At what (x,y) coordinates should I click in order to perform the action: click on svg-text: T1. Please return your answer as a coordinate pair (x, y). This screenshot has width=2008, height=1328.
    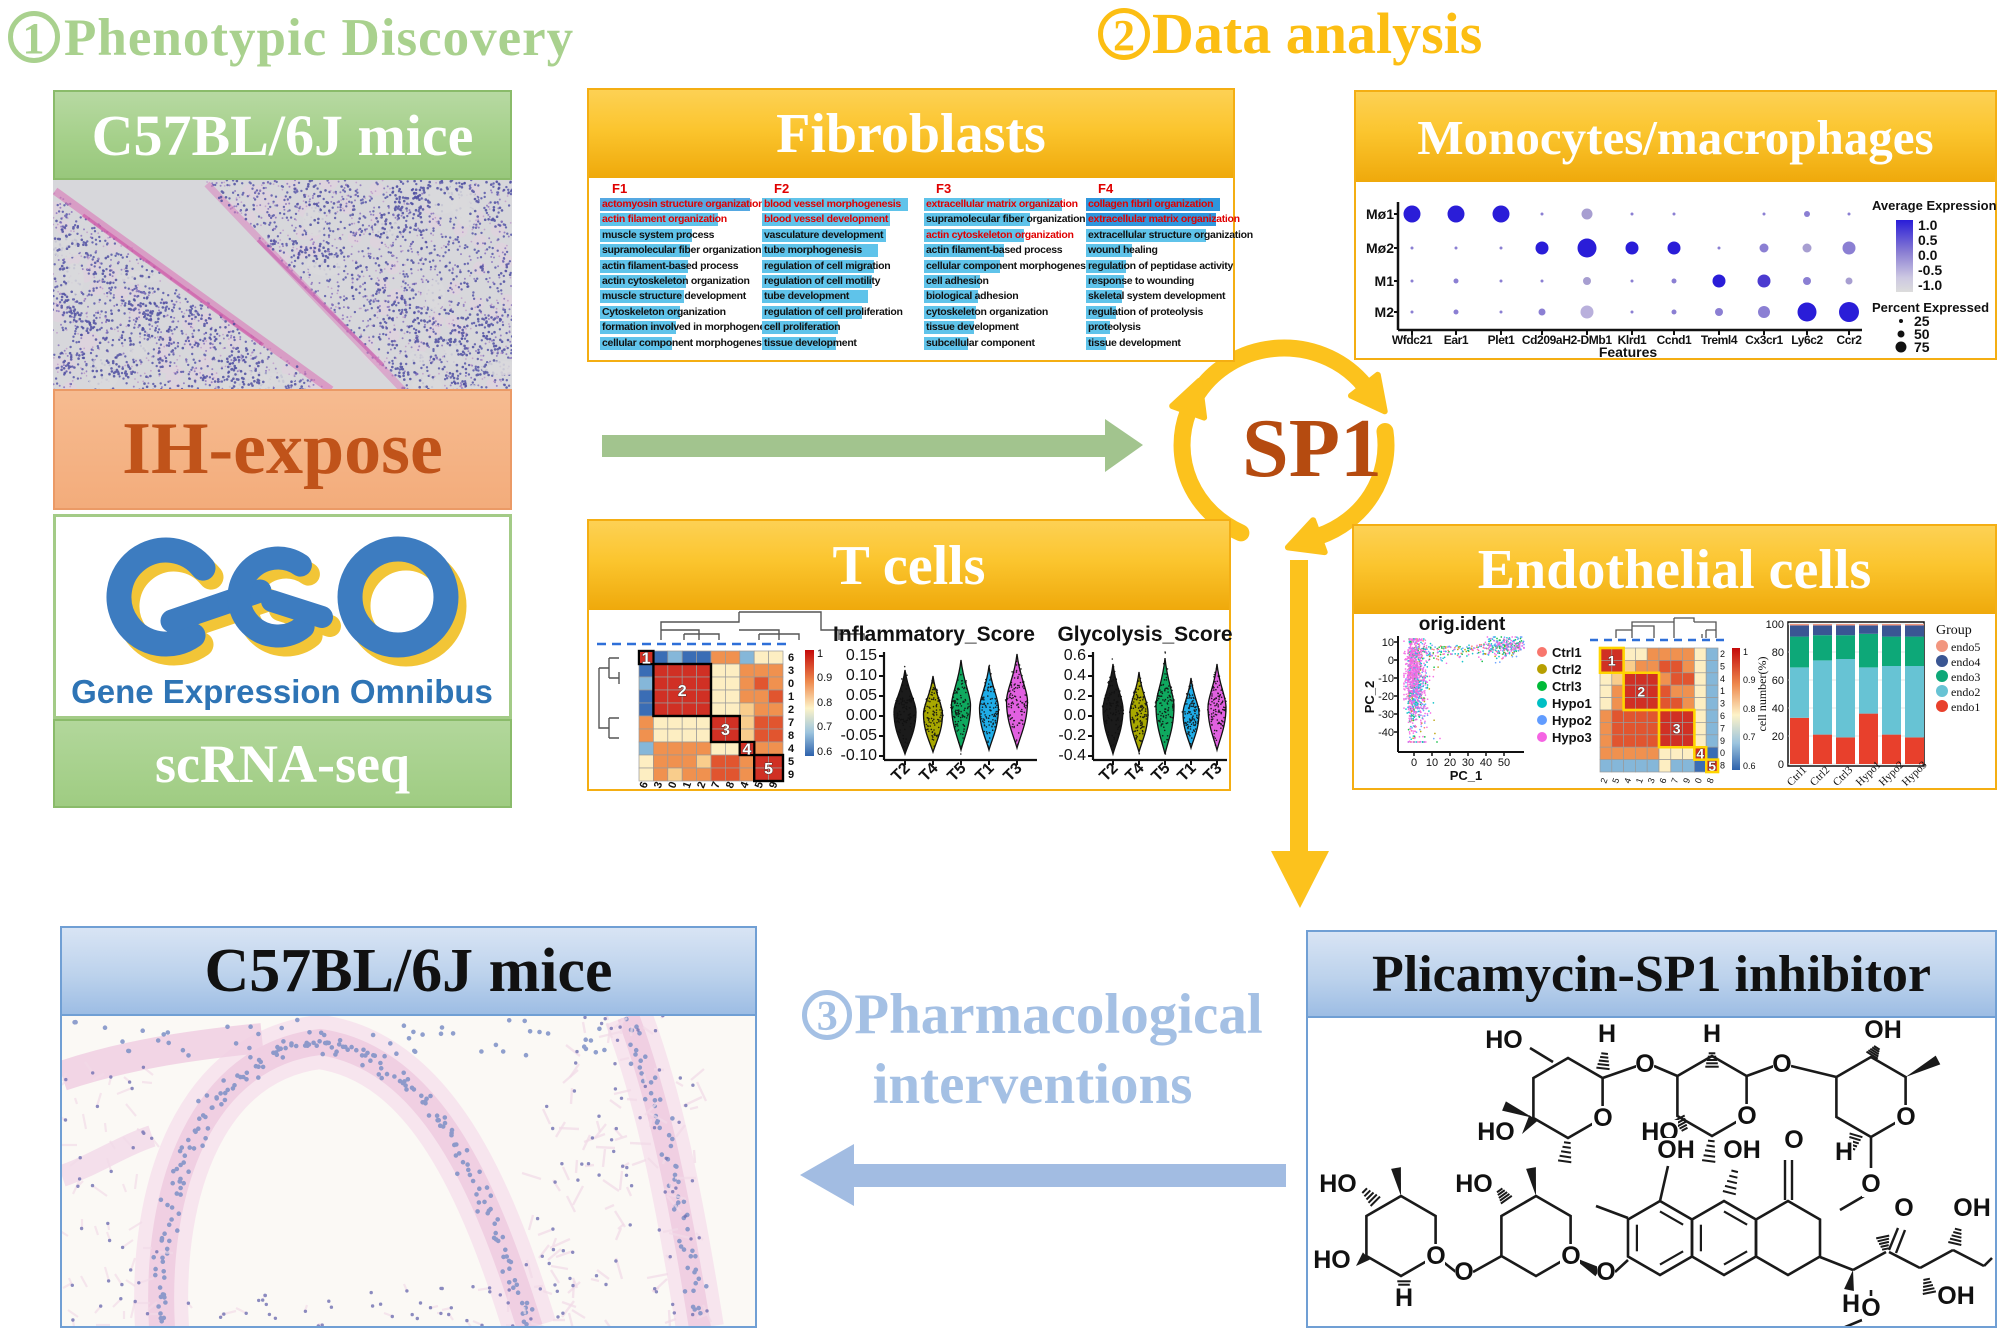
    Looking at the image, I should click on (1186, 772).